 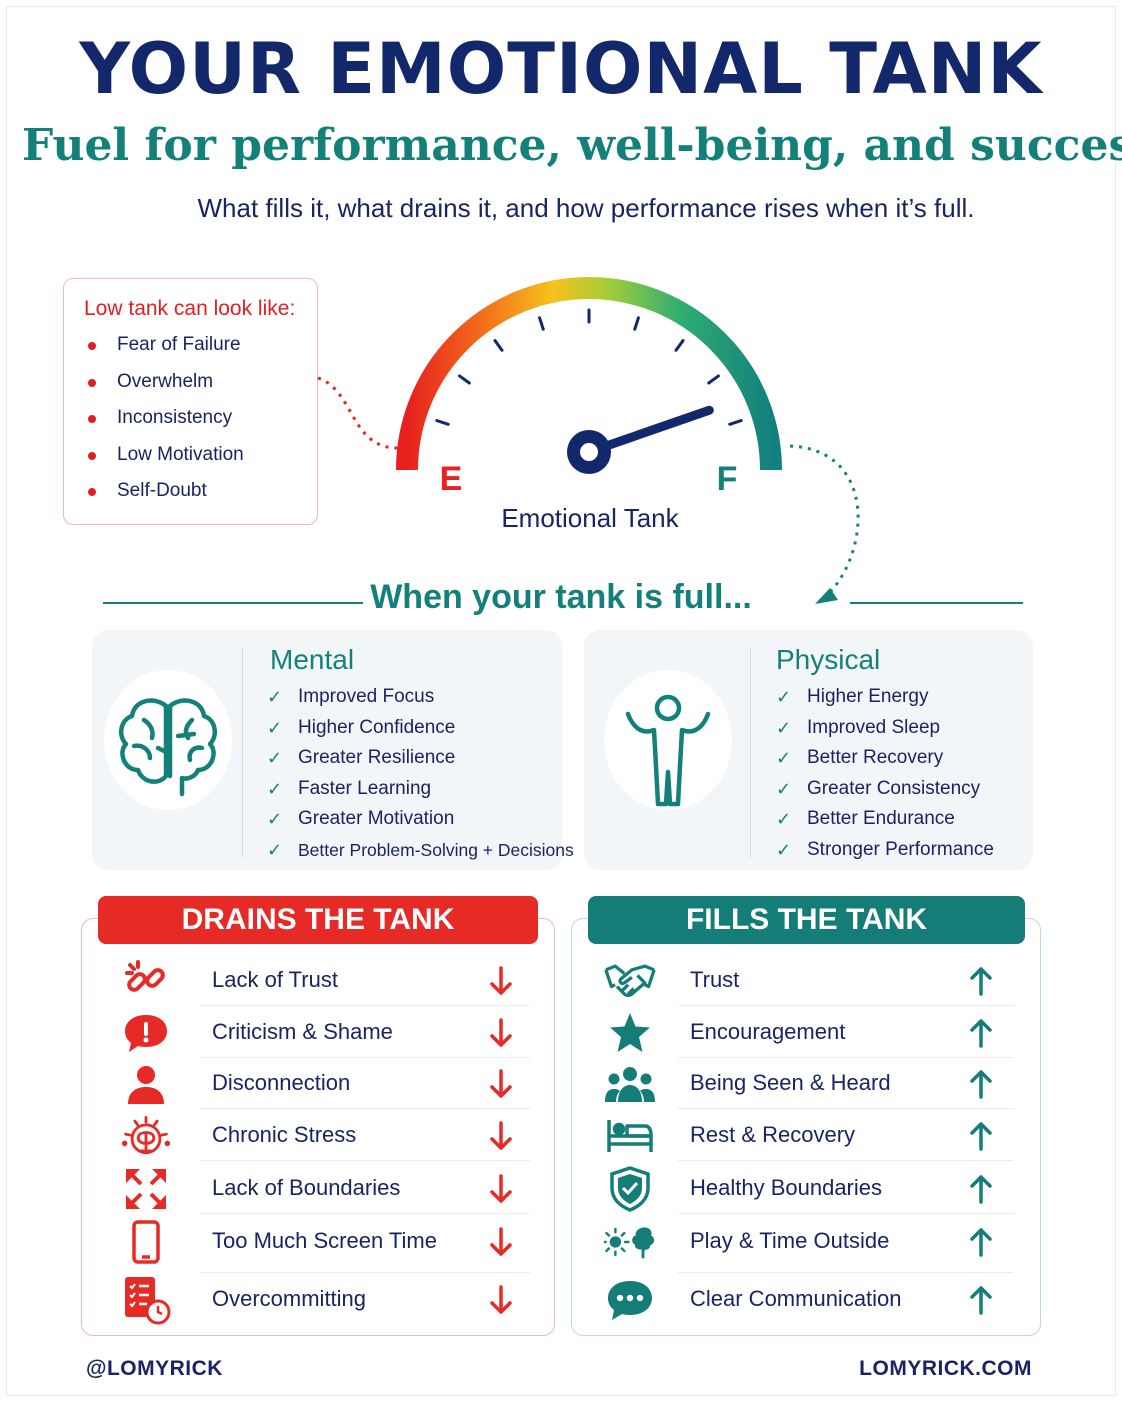 I want to click on list-item-label: Too Much Screen Time, so click(x=324, y=1240).